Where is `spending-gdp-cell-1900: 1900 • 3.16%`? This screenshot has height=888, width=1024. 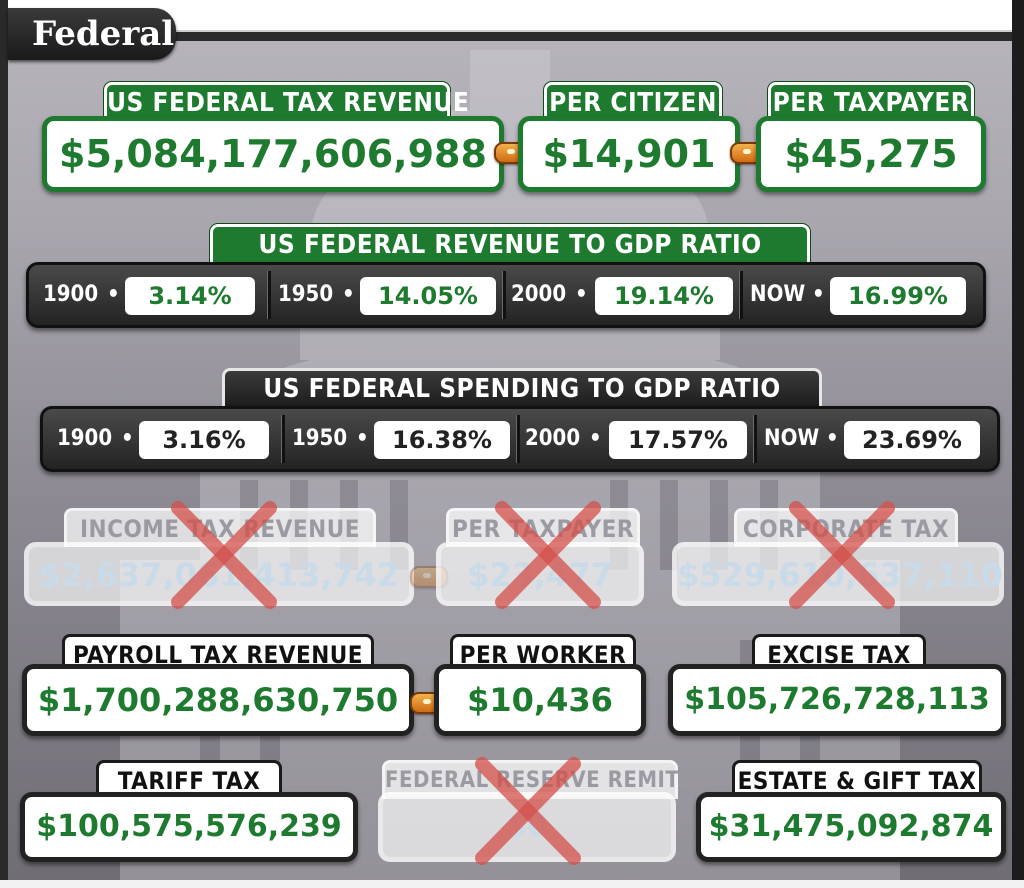
spending-gdp-cell-1900: 1900 • 3.16% is located at coordinates (162, 439).